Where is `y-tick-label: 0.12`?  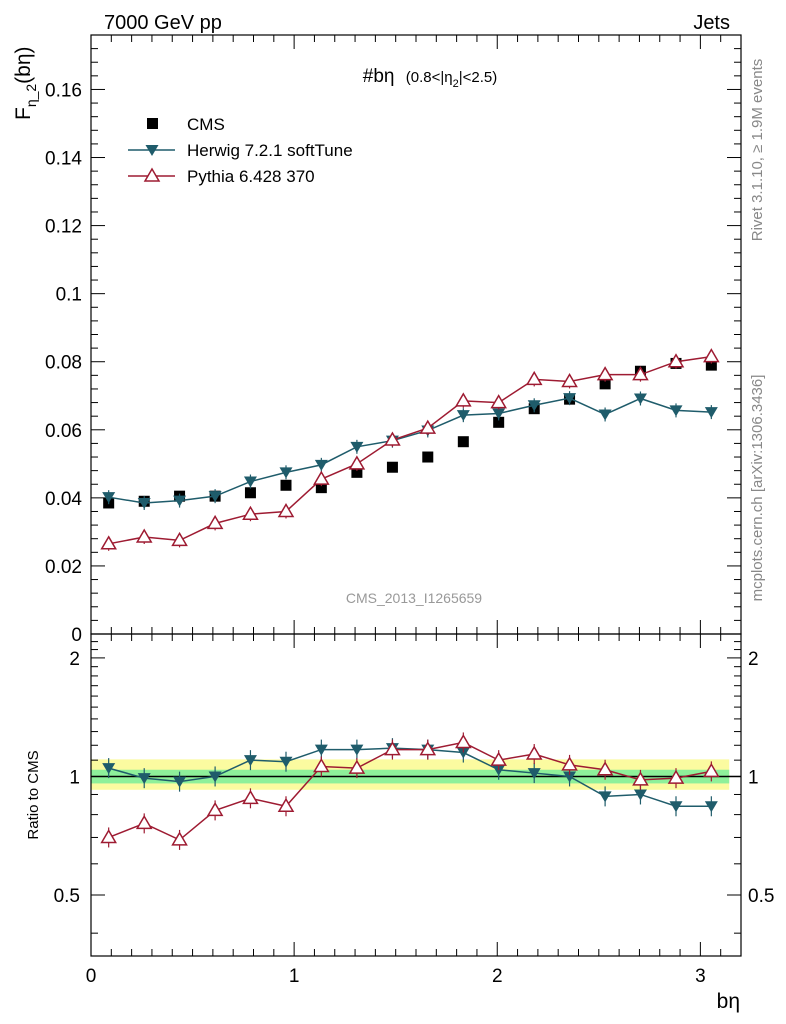
y-tick-label: 0.12 is located at coordinates (63, 227).